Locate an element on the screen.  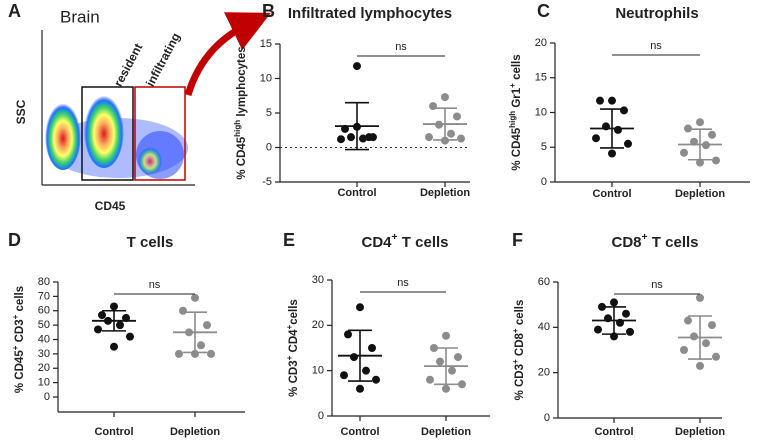
panel-letter: E is located at coordinates (289, 240).